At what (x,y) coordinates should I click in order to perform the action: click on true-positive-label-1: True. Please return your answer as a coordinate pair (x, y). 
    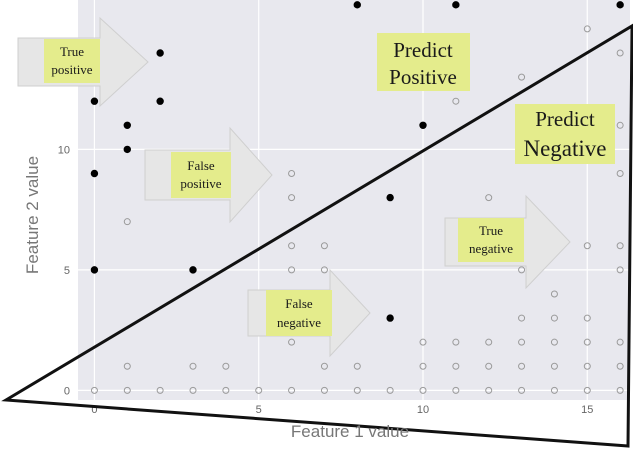
    Looking at the image, I should click on (72, 51).